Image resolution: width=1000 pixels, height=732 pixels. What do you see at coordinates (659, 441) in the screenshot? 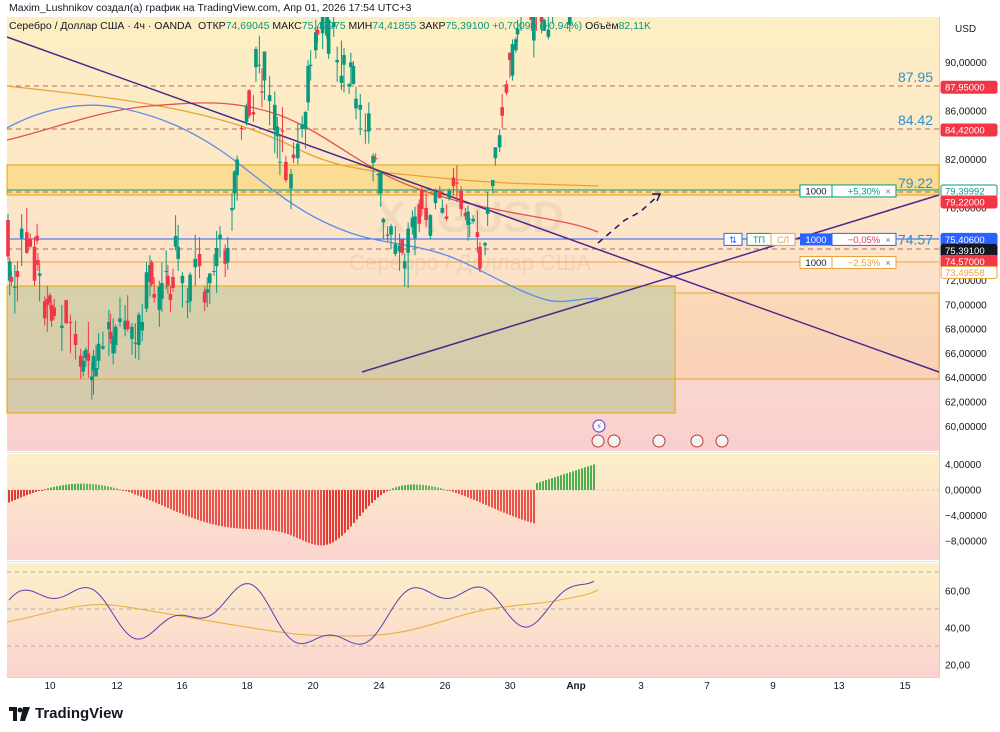
I see `us-flag-icon` at bounding box center [659, 441].